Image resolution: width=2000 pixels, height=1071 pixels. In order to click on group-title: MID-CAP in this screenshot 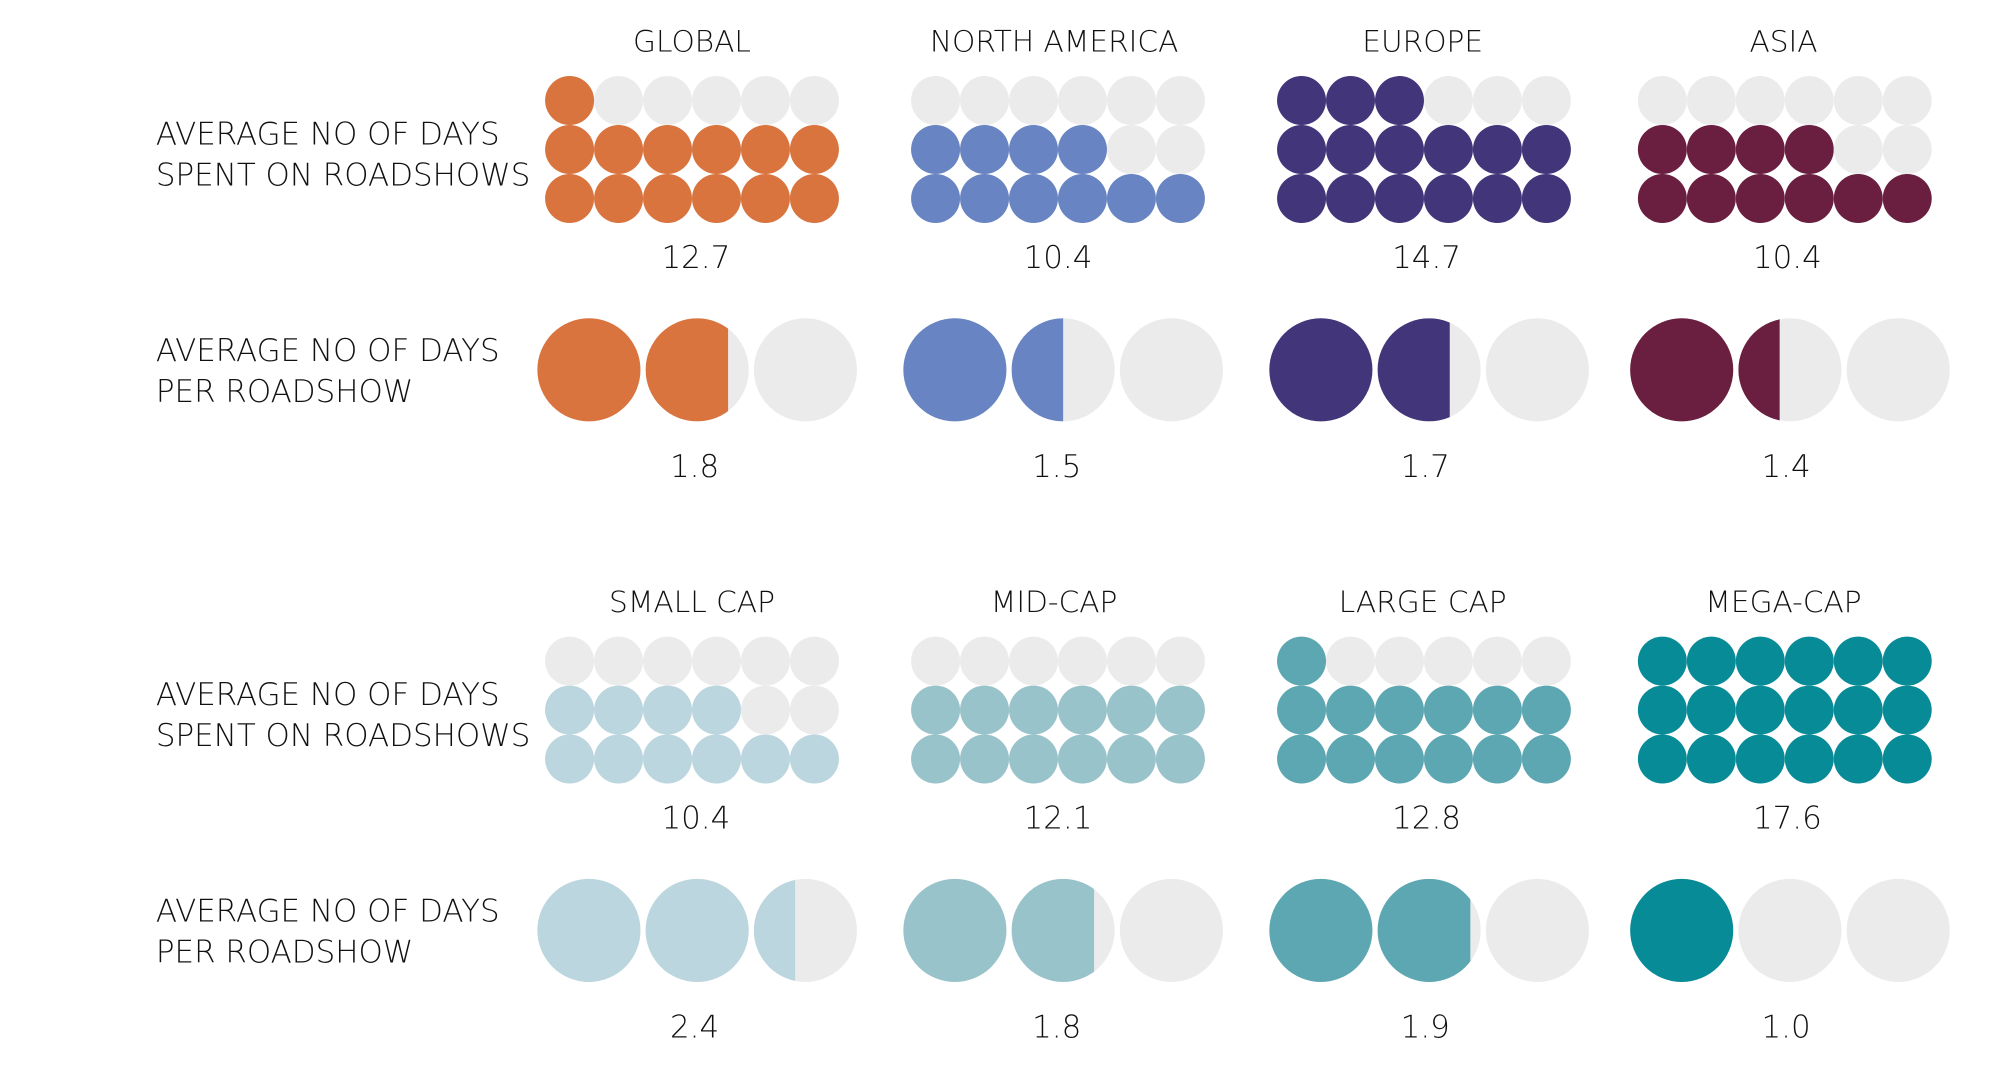, I will do `click(1054, 601)`.